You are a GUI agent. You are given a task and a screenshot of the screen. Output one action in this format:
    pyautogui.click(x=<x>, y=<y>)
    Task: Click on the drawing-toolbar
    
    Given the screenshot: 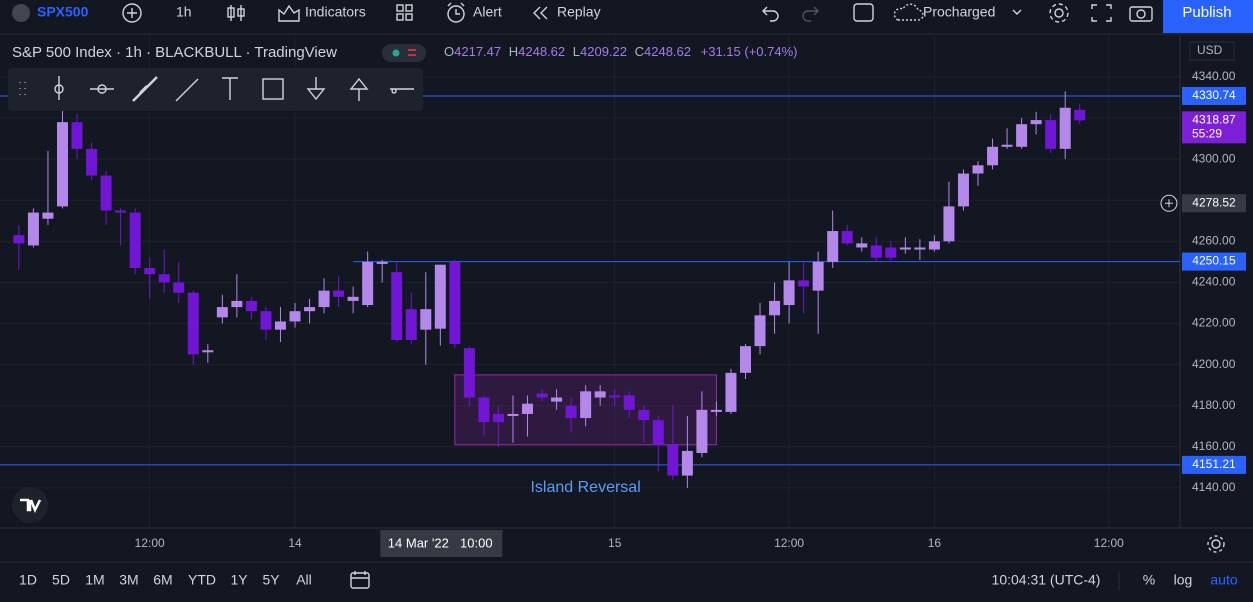 What is the action you would take?
    pyautogui.click(x=215, y=89)
    